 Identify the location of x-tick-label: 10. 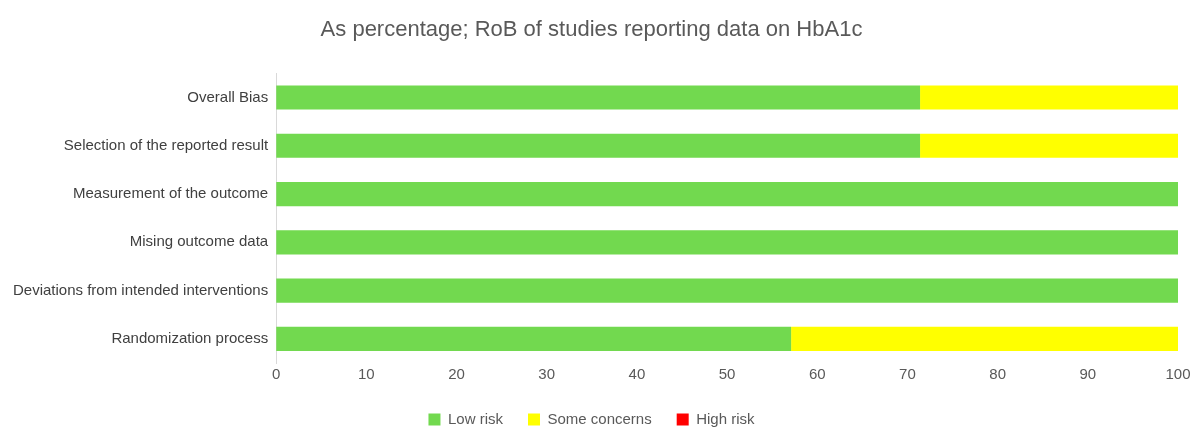
(366, 374).